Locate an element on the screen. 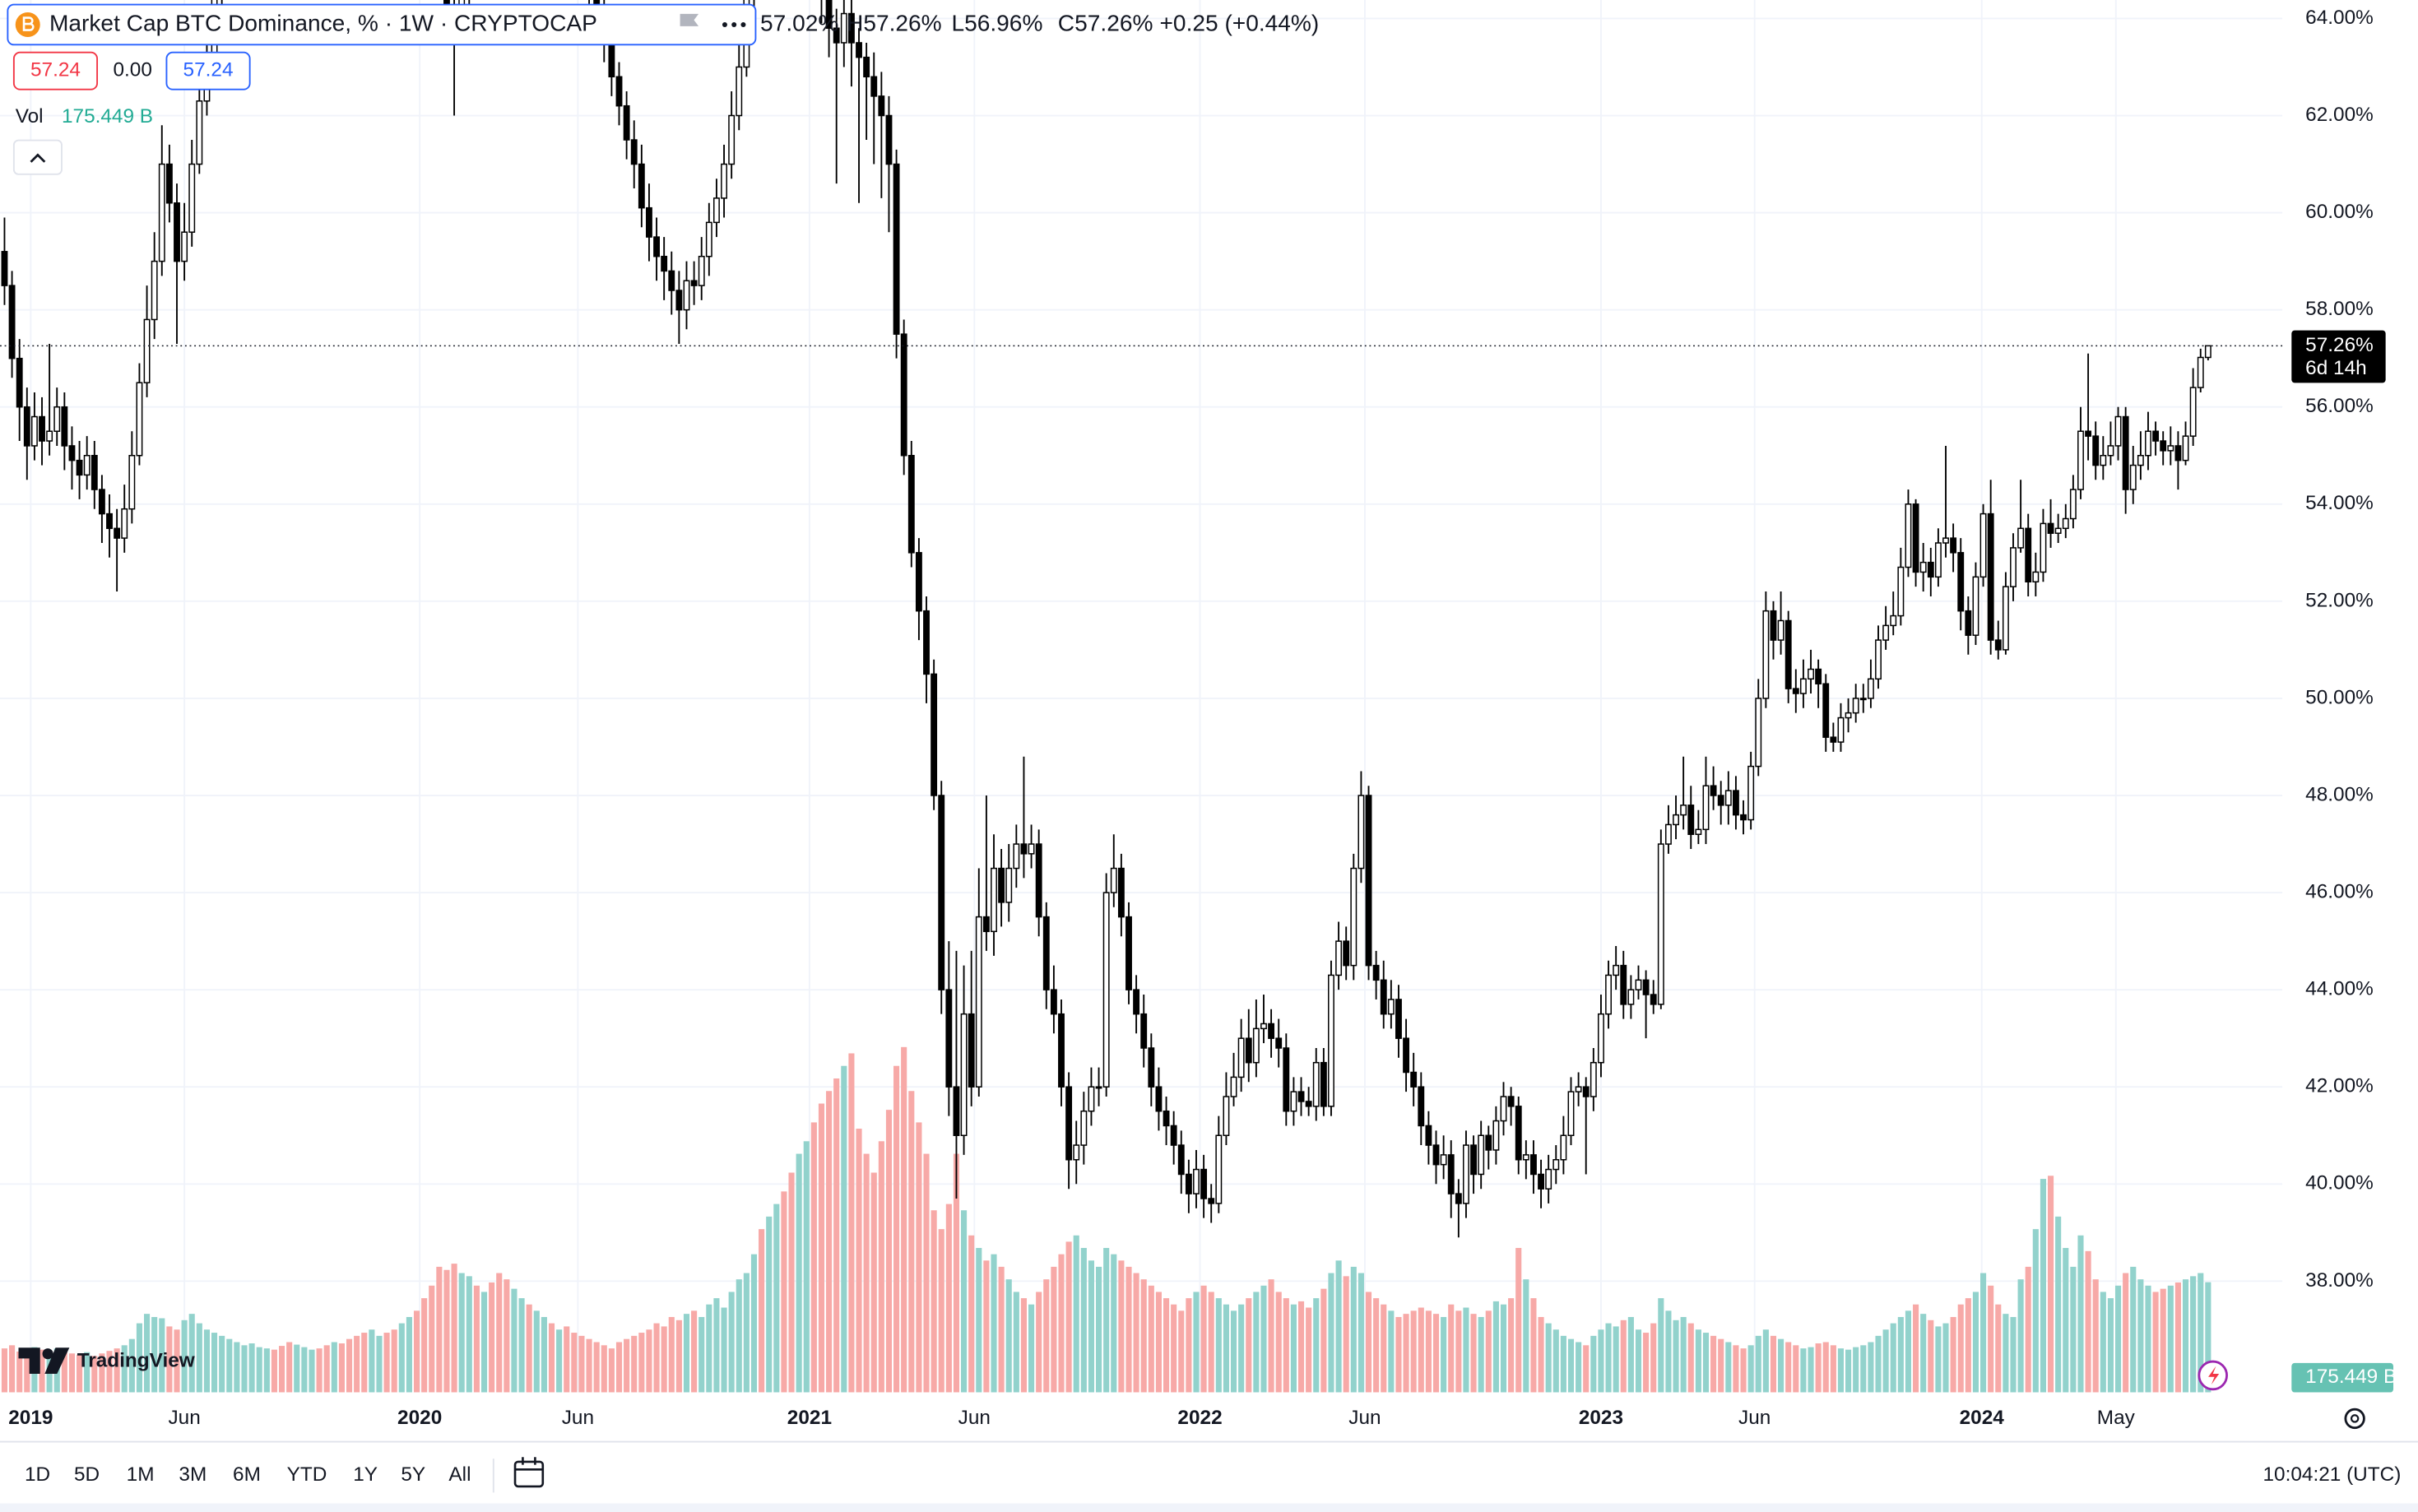 This screenshot has width=2418, height=1512. sell-price: 57.24 is located at coordinates (55, 70).